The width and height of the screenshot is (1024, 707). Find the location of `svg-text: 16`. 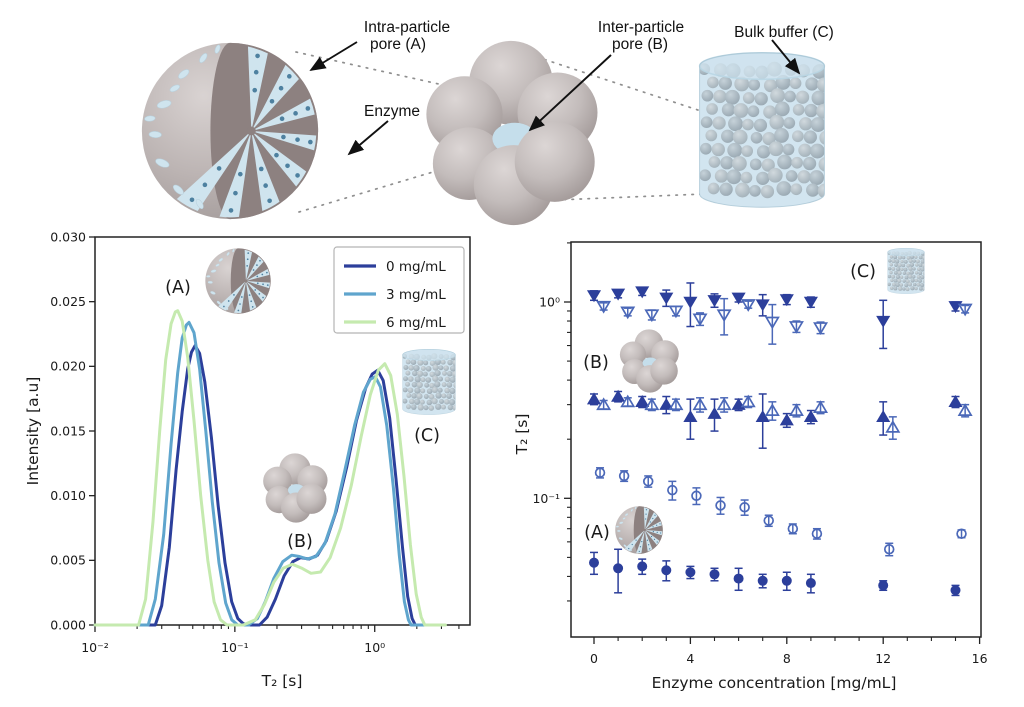

svg-text: 16 is located at coordinates (980, 658).